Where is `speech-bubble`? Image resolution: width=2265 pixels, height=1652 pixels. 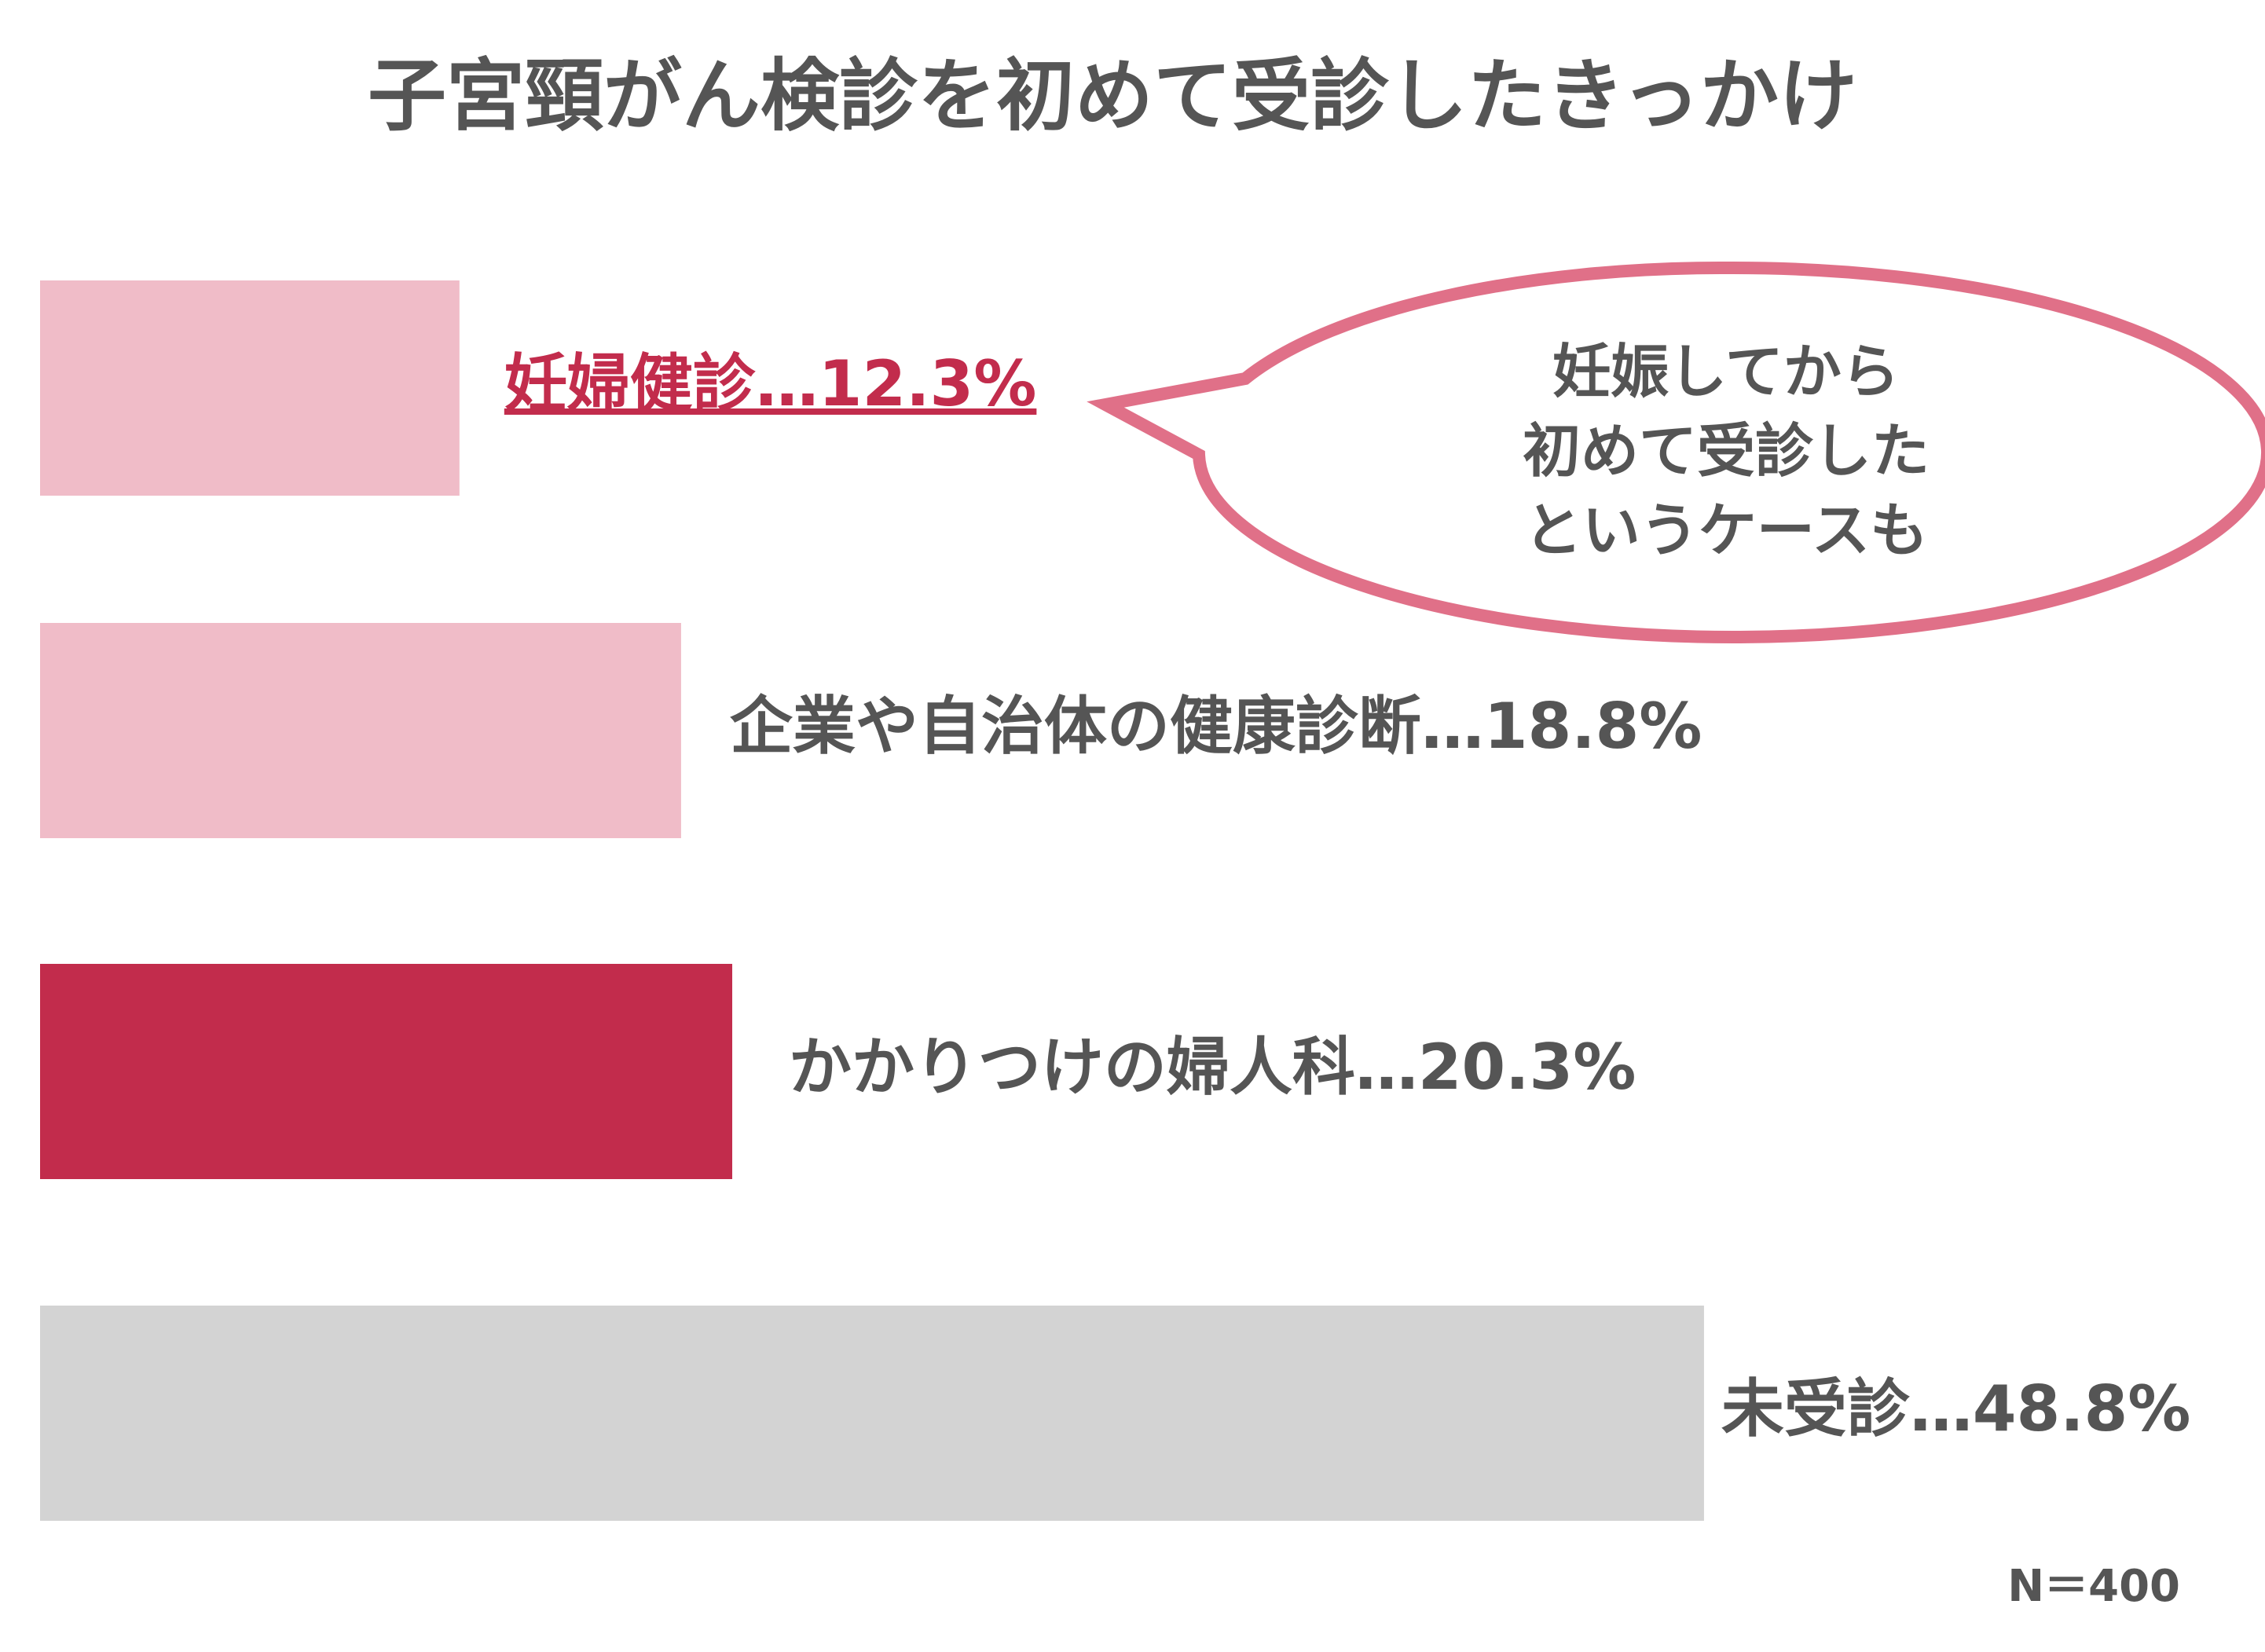
speech-bubble is located at coordinates (1676, 452).